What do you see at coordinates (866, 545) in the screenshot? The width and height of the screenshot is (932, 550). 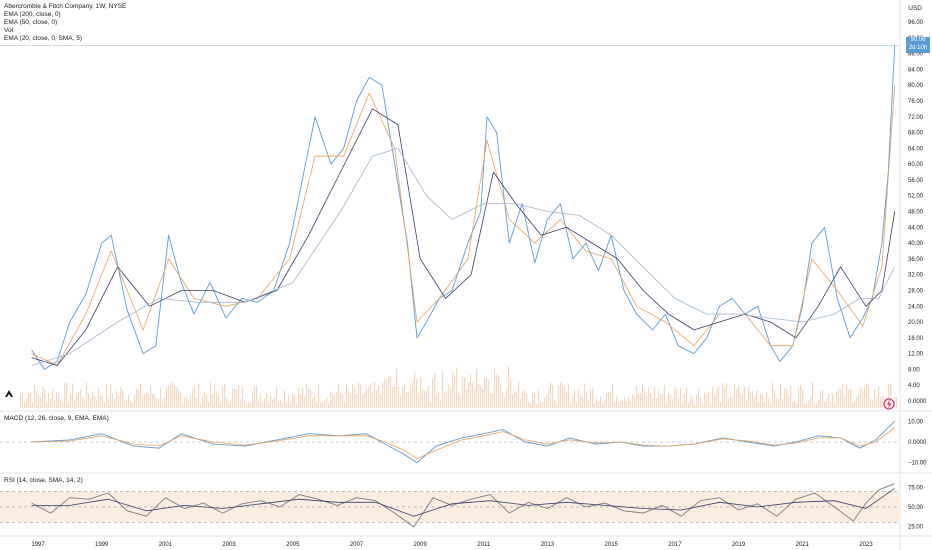 I see `time-tick-label: 2023` at bounding box center [866, 545].